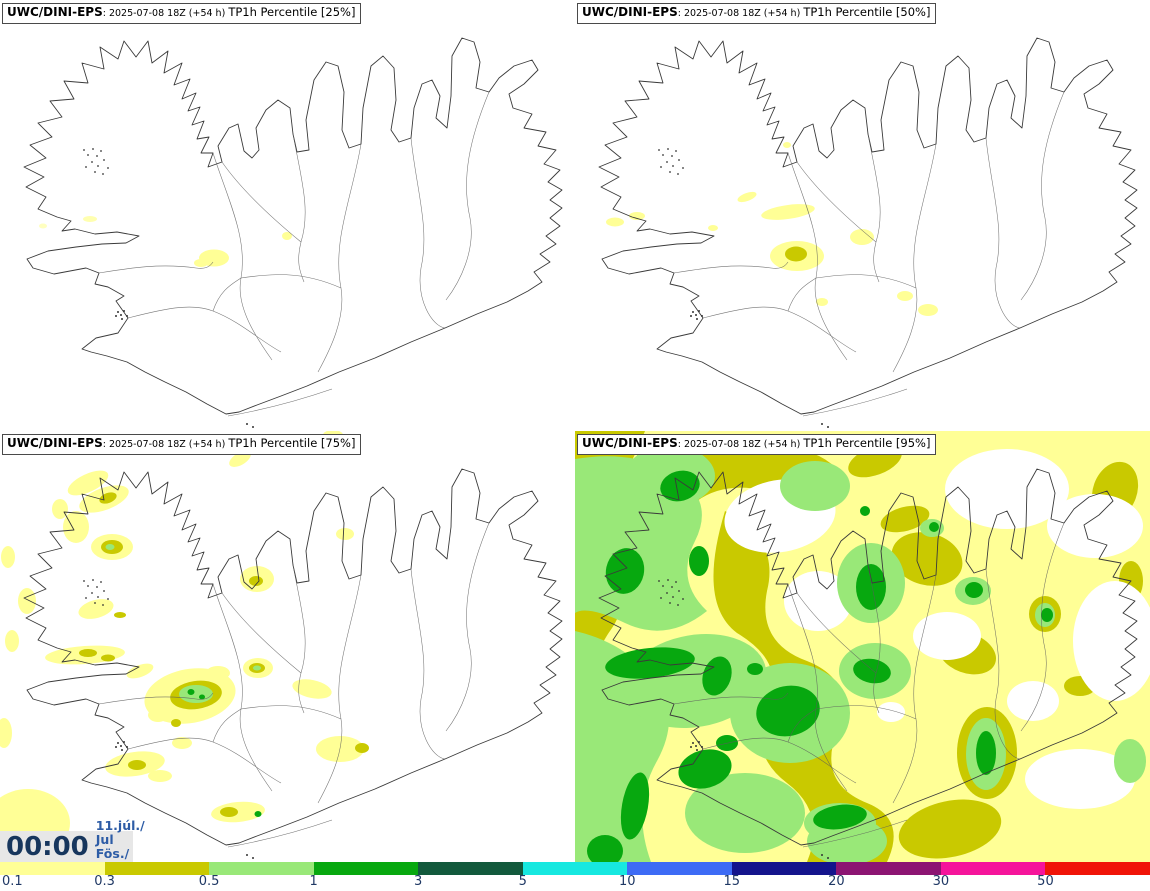 The width and height of the screenshot is (1150, 891). Describe the element at coordinates (52, 868) in the screenshot. I see `legend-seg-0.1` at that location.